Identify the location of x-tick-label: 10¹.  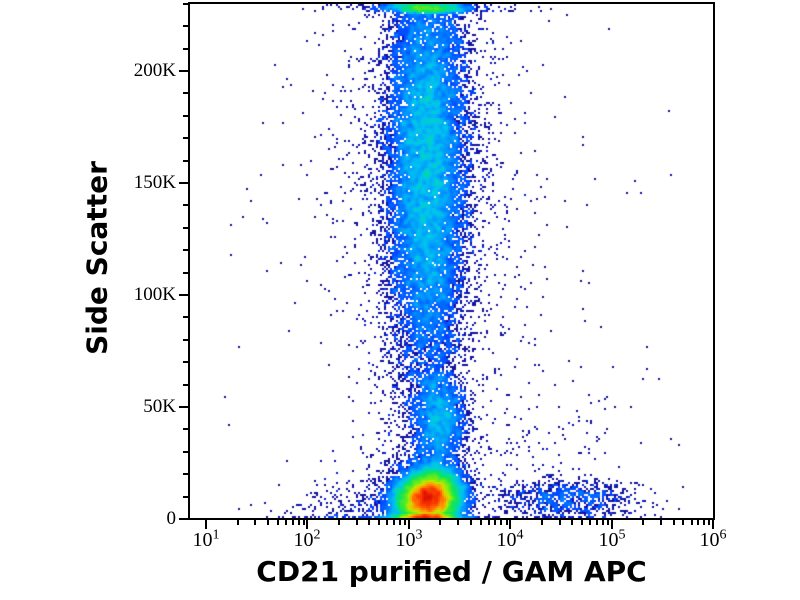
(206, 539).